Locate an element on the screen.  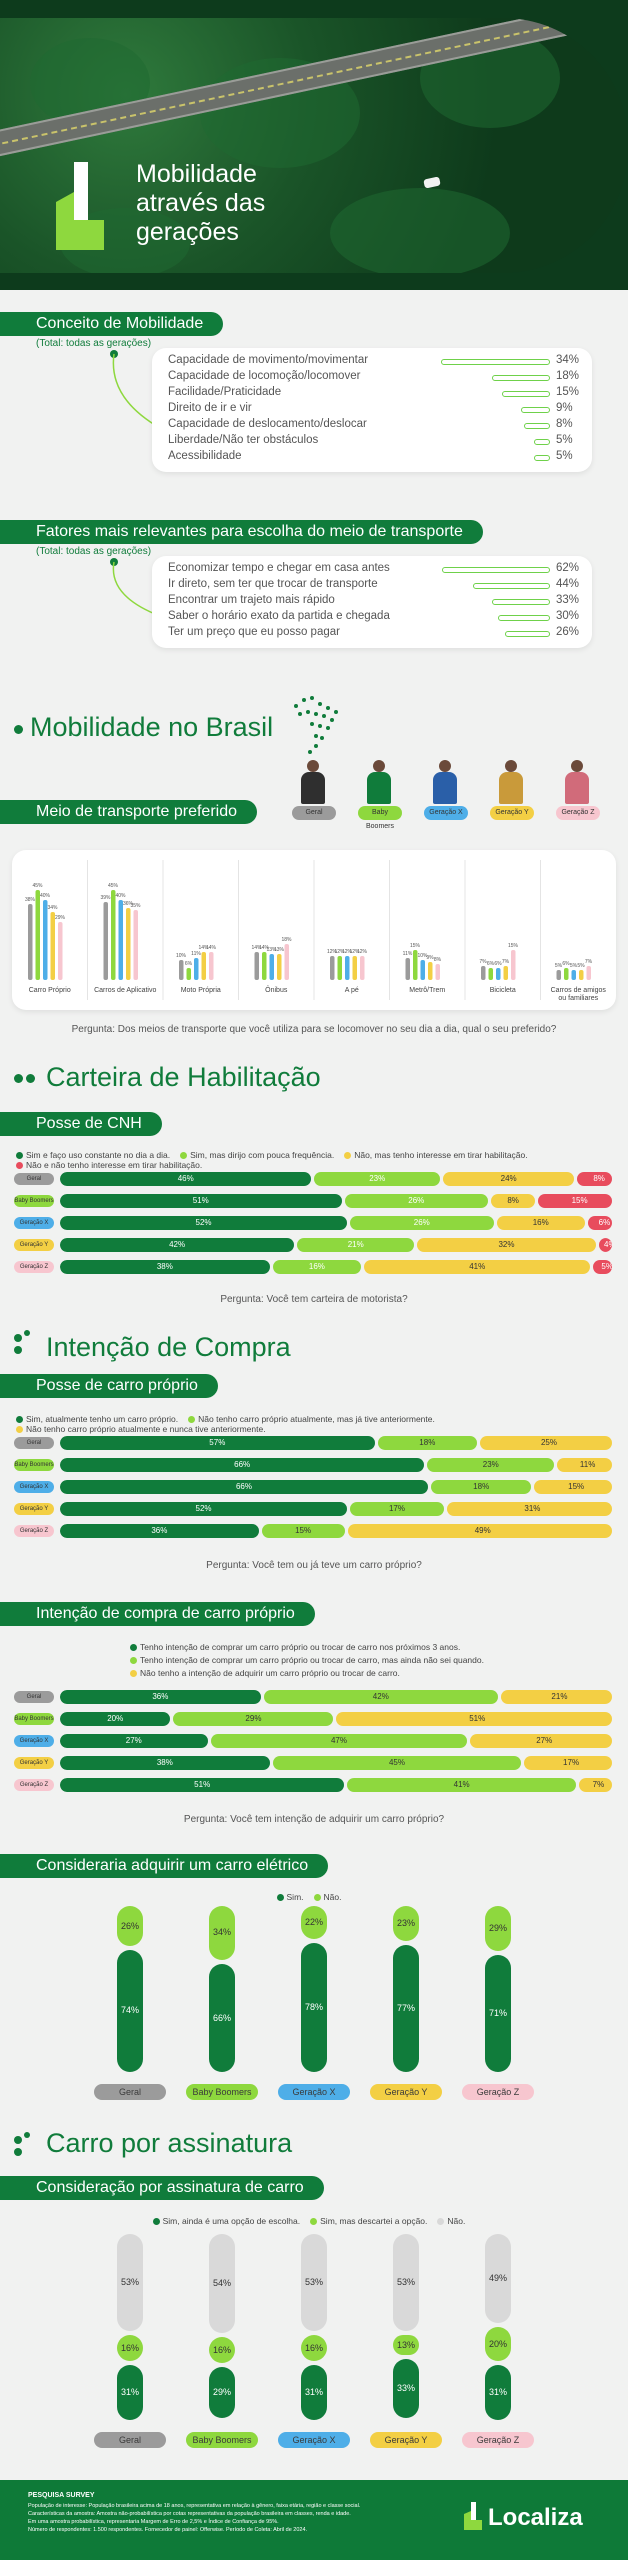
stacked-row: Baby Boomers 66% 23% 11% is located at coordinates (314, 1465).